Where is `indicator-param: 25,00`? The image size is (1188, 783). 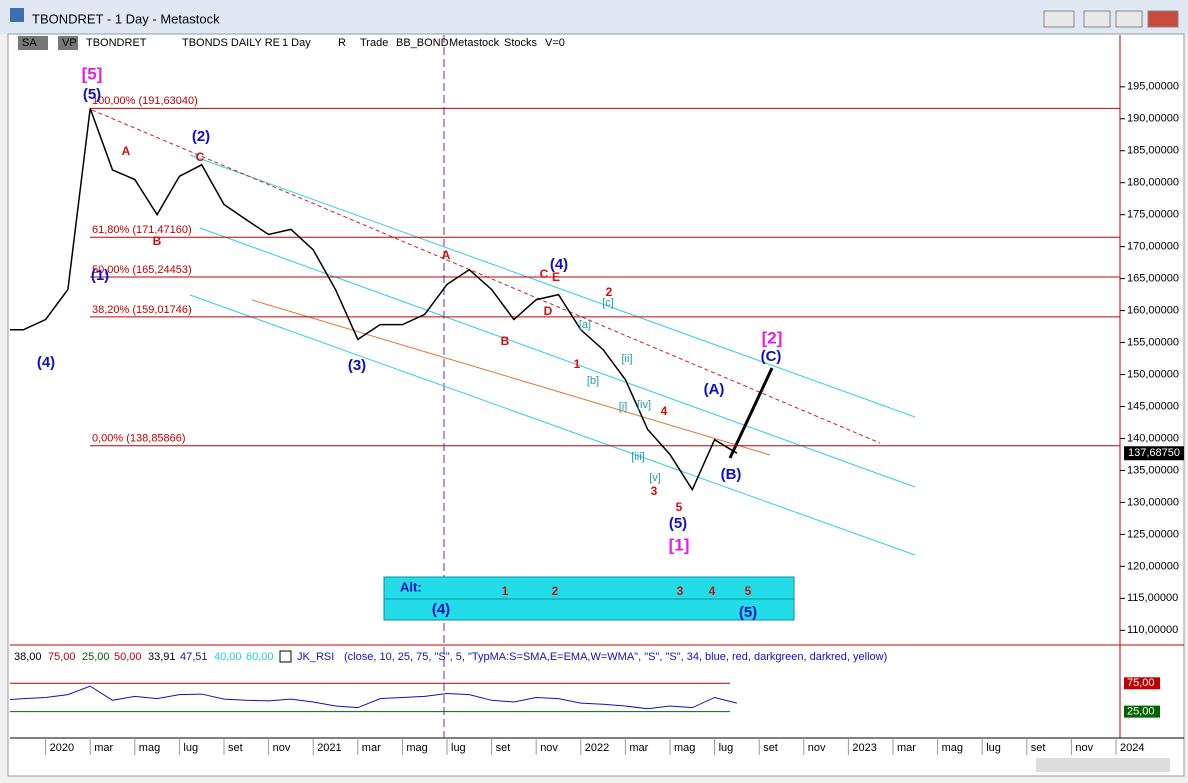 indicator-param: 25,00 is located at coordinates (96, 657).